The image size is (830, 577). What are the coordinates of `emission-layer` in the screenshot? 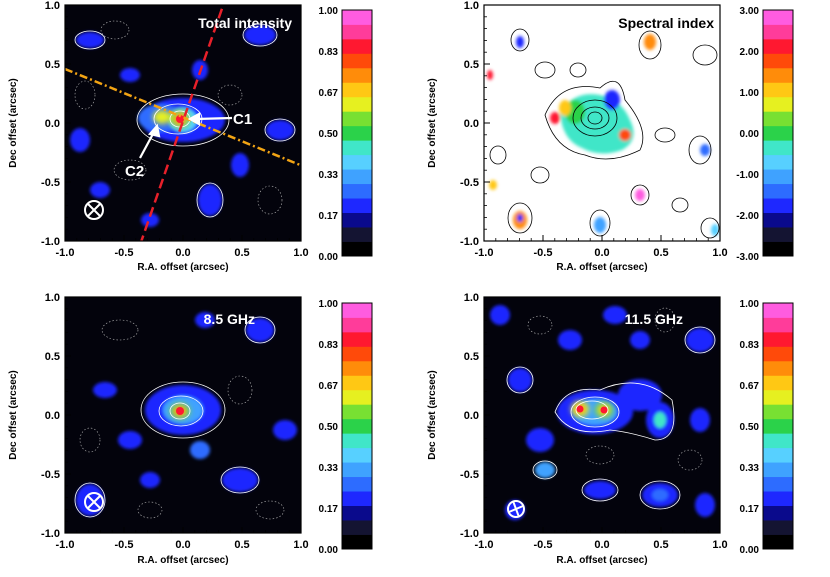 It's located at (602, 412).